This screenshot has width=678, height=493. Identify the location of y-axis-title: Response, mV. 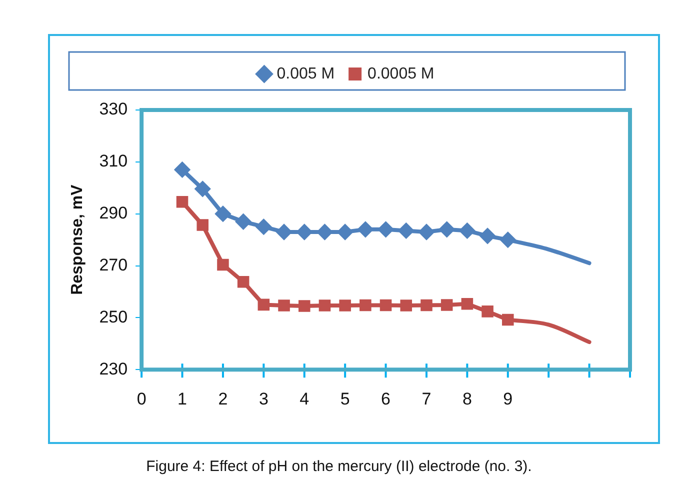
(77, 239).